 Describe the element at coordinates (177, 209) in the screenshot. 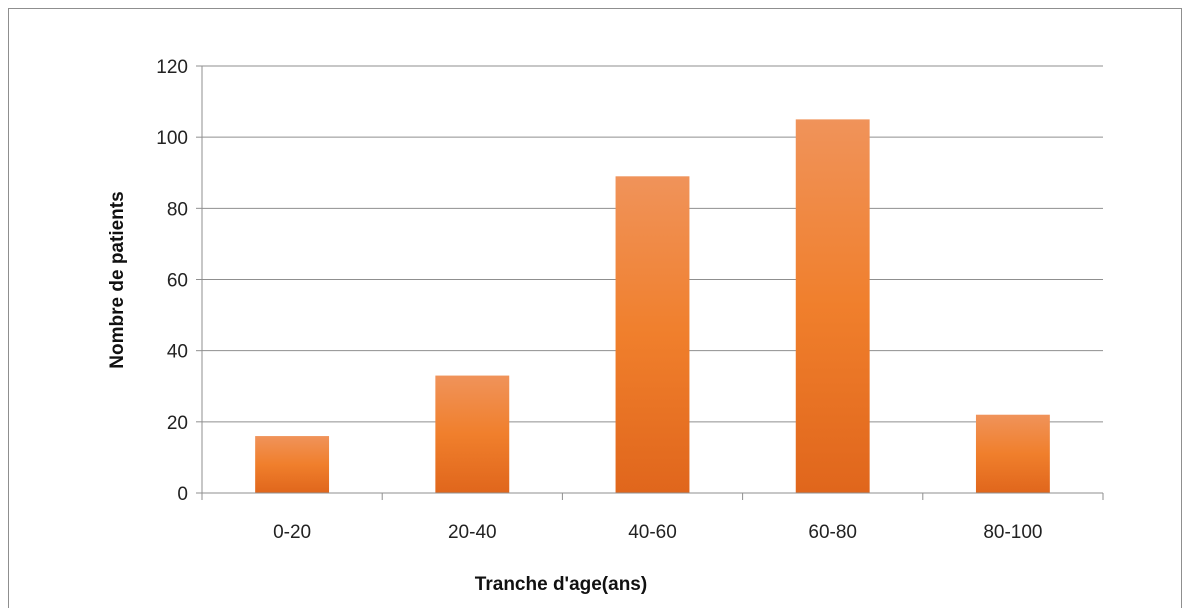

I see `y-tick-label: 80` at that location.